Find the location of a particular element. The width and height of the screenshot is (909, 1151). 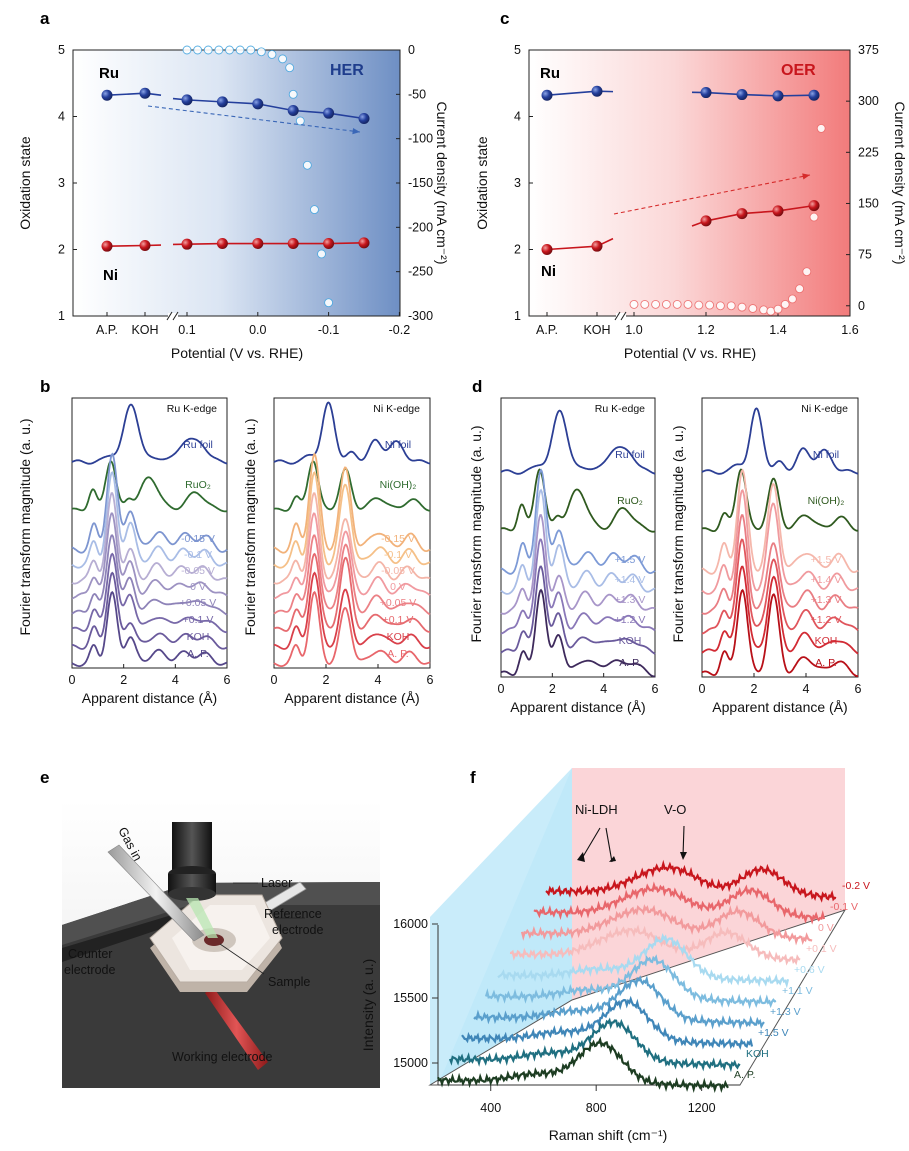

y2-tick-label: 0 is located at coordinates (411, 50).